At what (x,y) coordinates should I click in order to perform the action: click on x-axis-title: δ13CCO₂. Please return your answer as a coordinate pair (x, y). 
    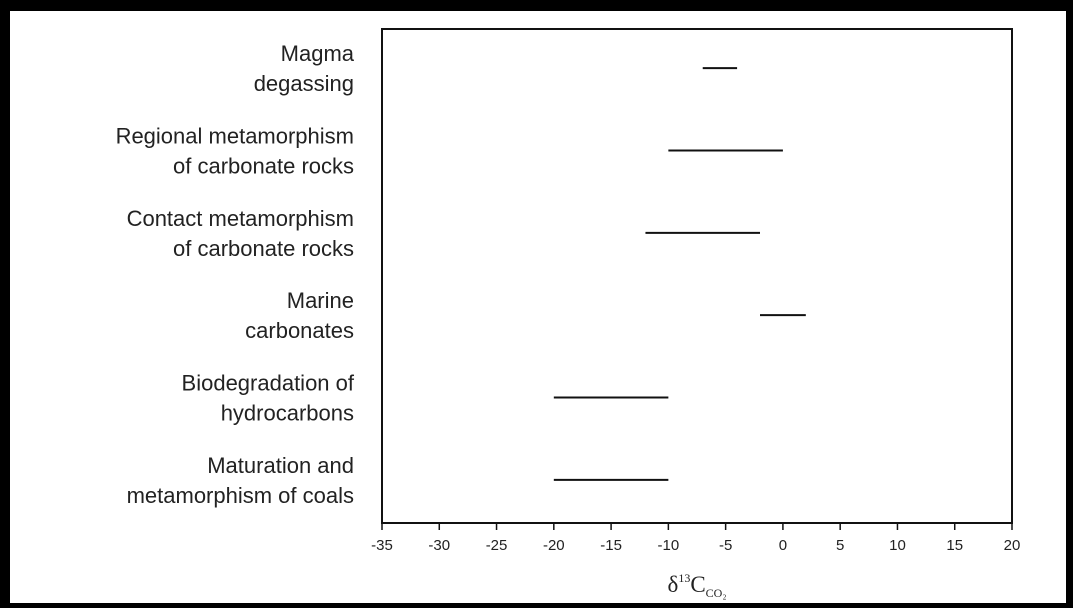
    Looking at the image, I should click on (696, 585).